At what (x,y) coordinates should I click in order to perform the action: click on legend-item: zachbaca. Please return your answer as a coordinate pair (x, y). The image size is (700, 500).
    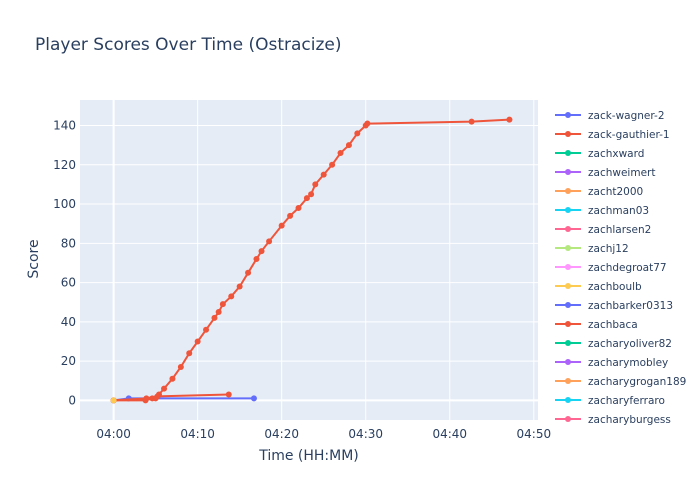
    Looking at the image, I should click on (596, 325).